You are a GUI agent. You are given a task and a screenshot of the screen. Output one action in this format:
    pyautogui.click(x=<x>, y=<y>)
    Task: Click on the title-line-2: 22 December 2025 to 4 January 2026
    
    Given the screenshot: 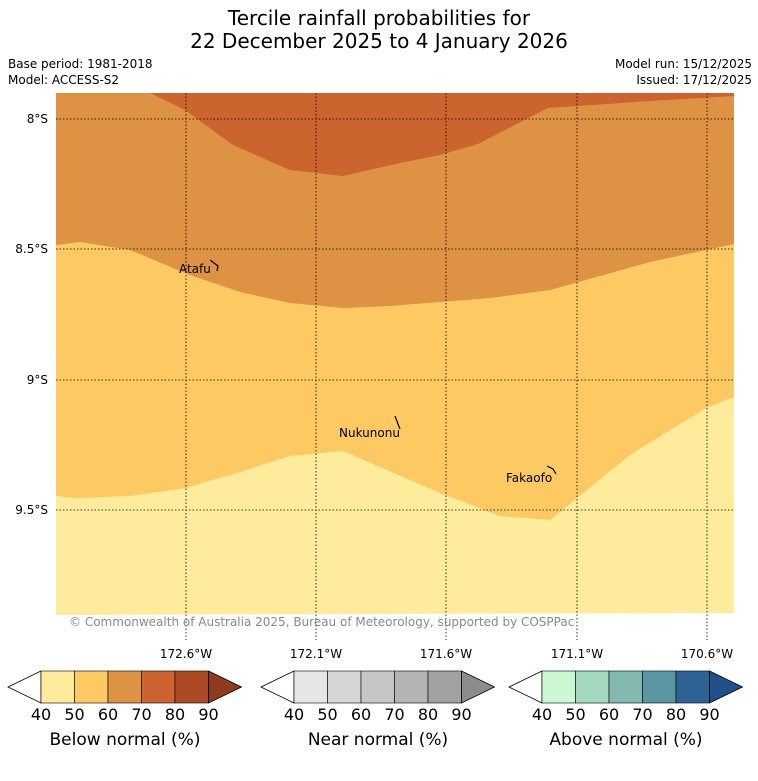 What is the action you would take?
    pyautogui.click(x=379, y=41)
    